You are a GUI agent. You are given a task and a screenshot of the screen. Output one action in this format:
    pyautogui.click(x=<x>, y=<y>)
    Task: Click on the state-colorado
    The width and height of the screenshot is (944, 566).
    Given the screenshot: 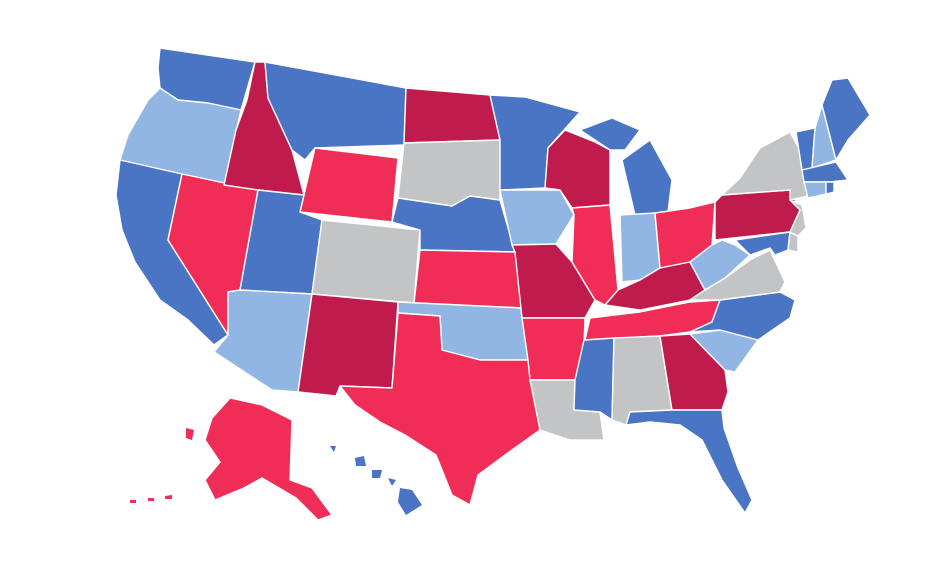 What is the action you would take?
    pyautogui.click(x=366, y=261)
    